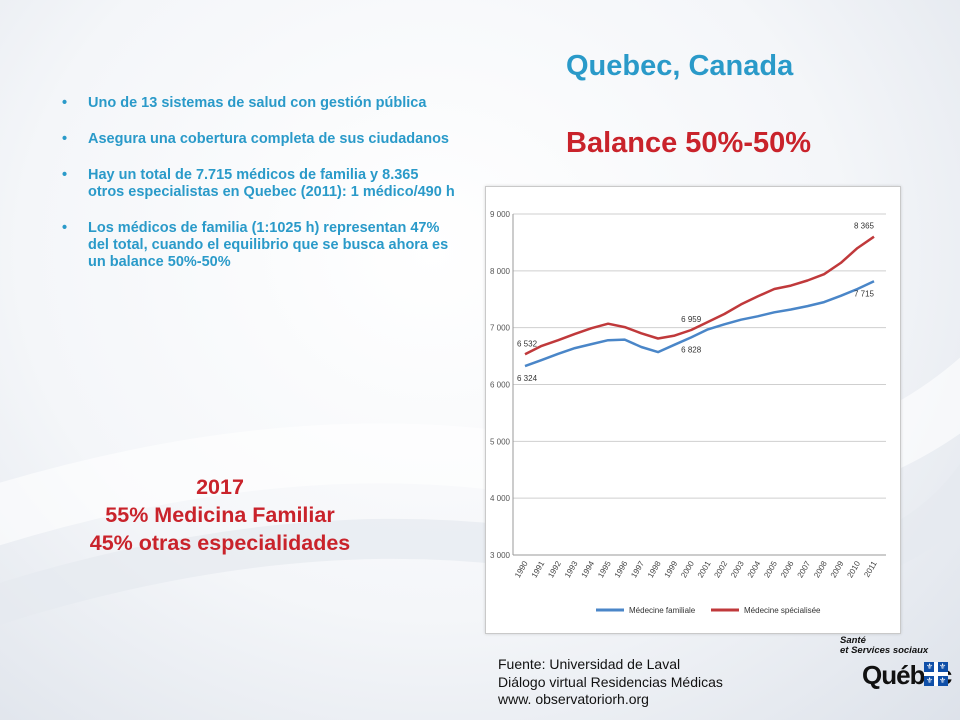 This screenshot has width=960, height=720. Describe the element at coordinates (500, 441) in the screenshot. I see `y-tick-label: 5 000` at that location.